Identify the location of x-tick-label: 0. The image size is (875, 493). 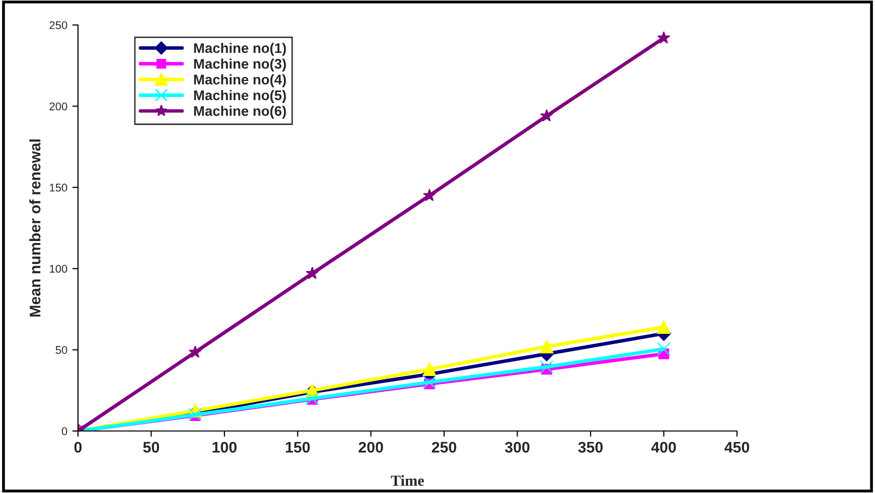
(78, 447).